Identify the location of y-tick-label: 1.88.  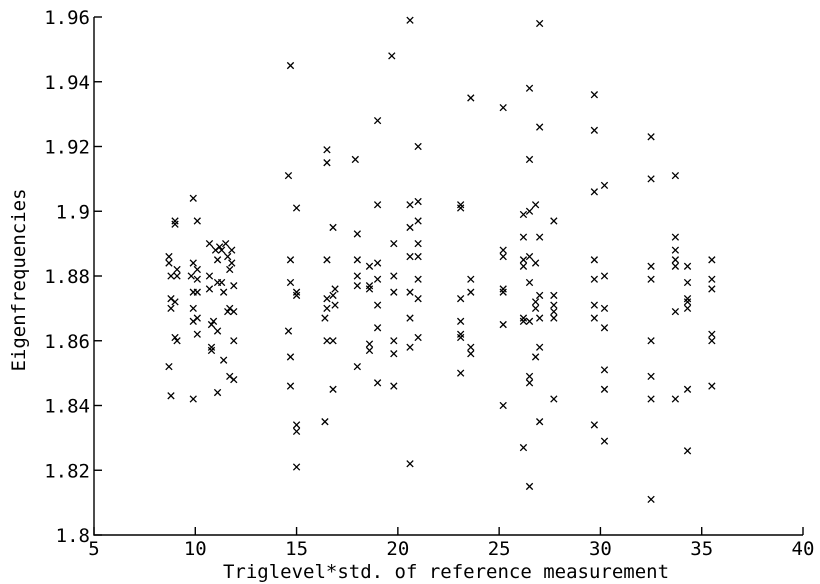
(67, 277).